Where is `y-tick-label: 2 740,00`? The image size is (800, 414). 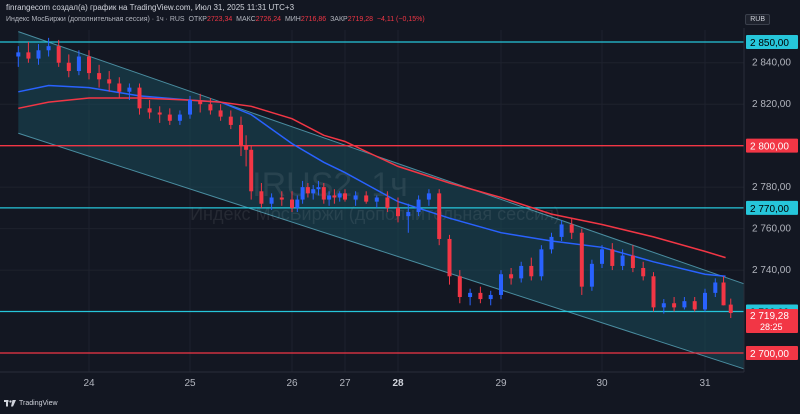
y-tick-label: 2 740,00 is located at coordinates (771, 270).